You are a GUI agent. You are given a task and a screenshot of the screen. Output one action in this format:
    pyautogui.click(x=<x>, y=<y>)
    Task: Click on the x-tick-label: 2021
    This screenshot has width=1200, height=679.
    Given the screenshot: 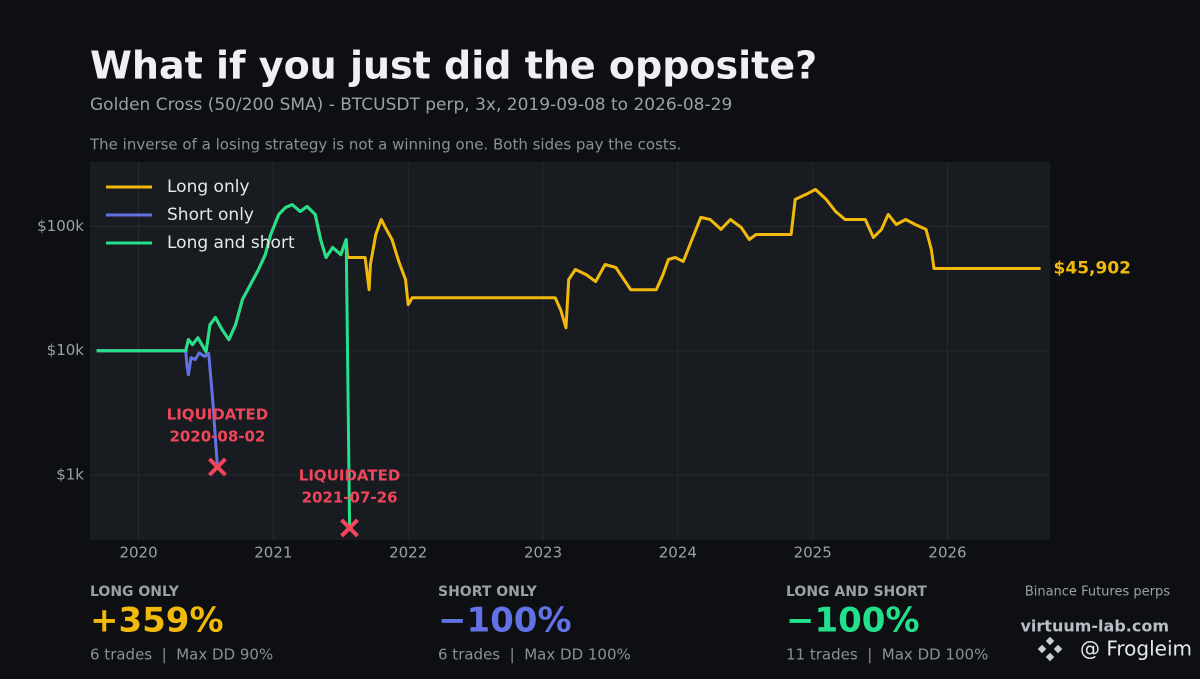 What is the action you would take?
    pyautogui.click(x=273, y=553)
    